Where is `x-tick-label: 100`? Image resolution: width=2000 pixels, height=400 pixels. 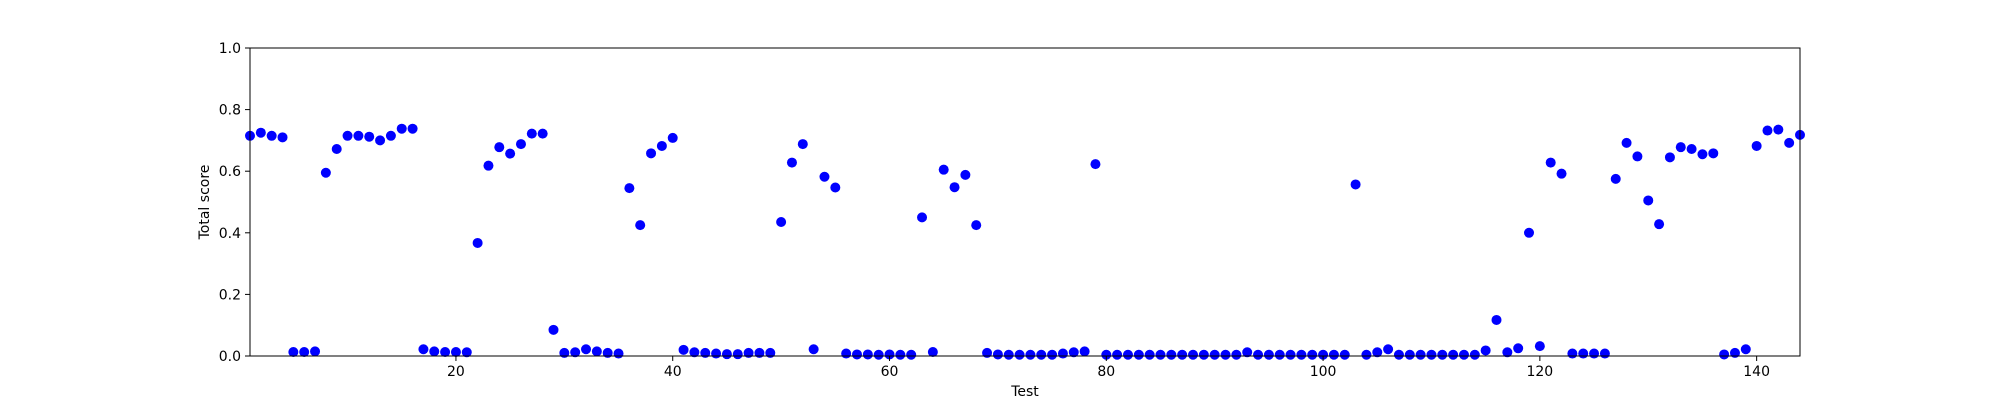
x-tick-label: 100 is located at coordinates (1323, 372).